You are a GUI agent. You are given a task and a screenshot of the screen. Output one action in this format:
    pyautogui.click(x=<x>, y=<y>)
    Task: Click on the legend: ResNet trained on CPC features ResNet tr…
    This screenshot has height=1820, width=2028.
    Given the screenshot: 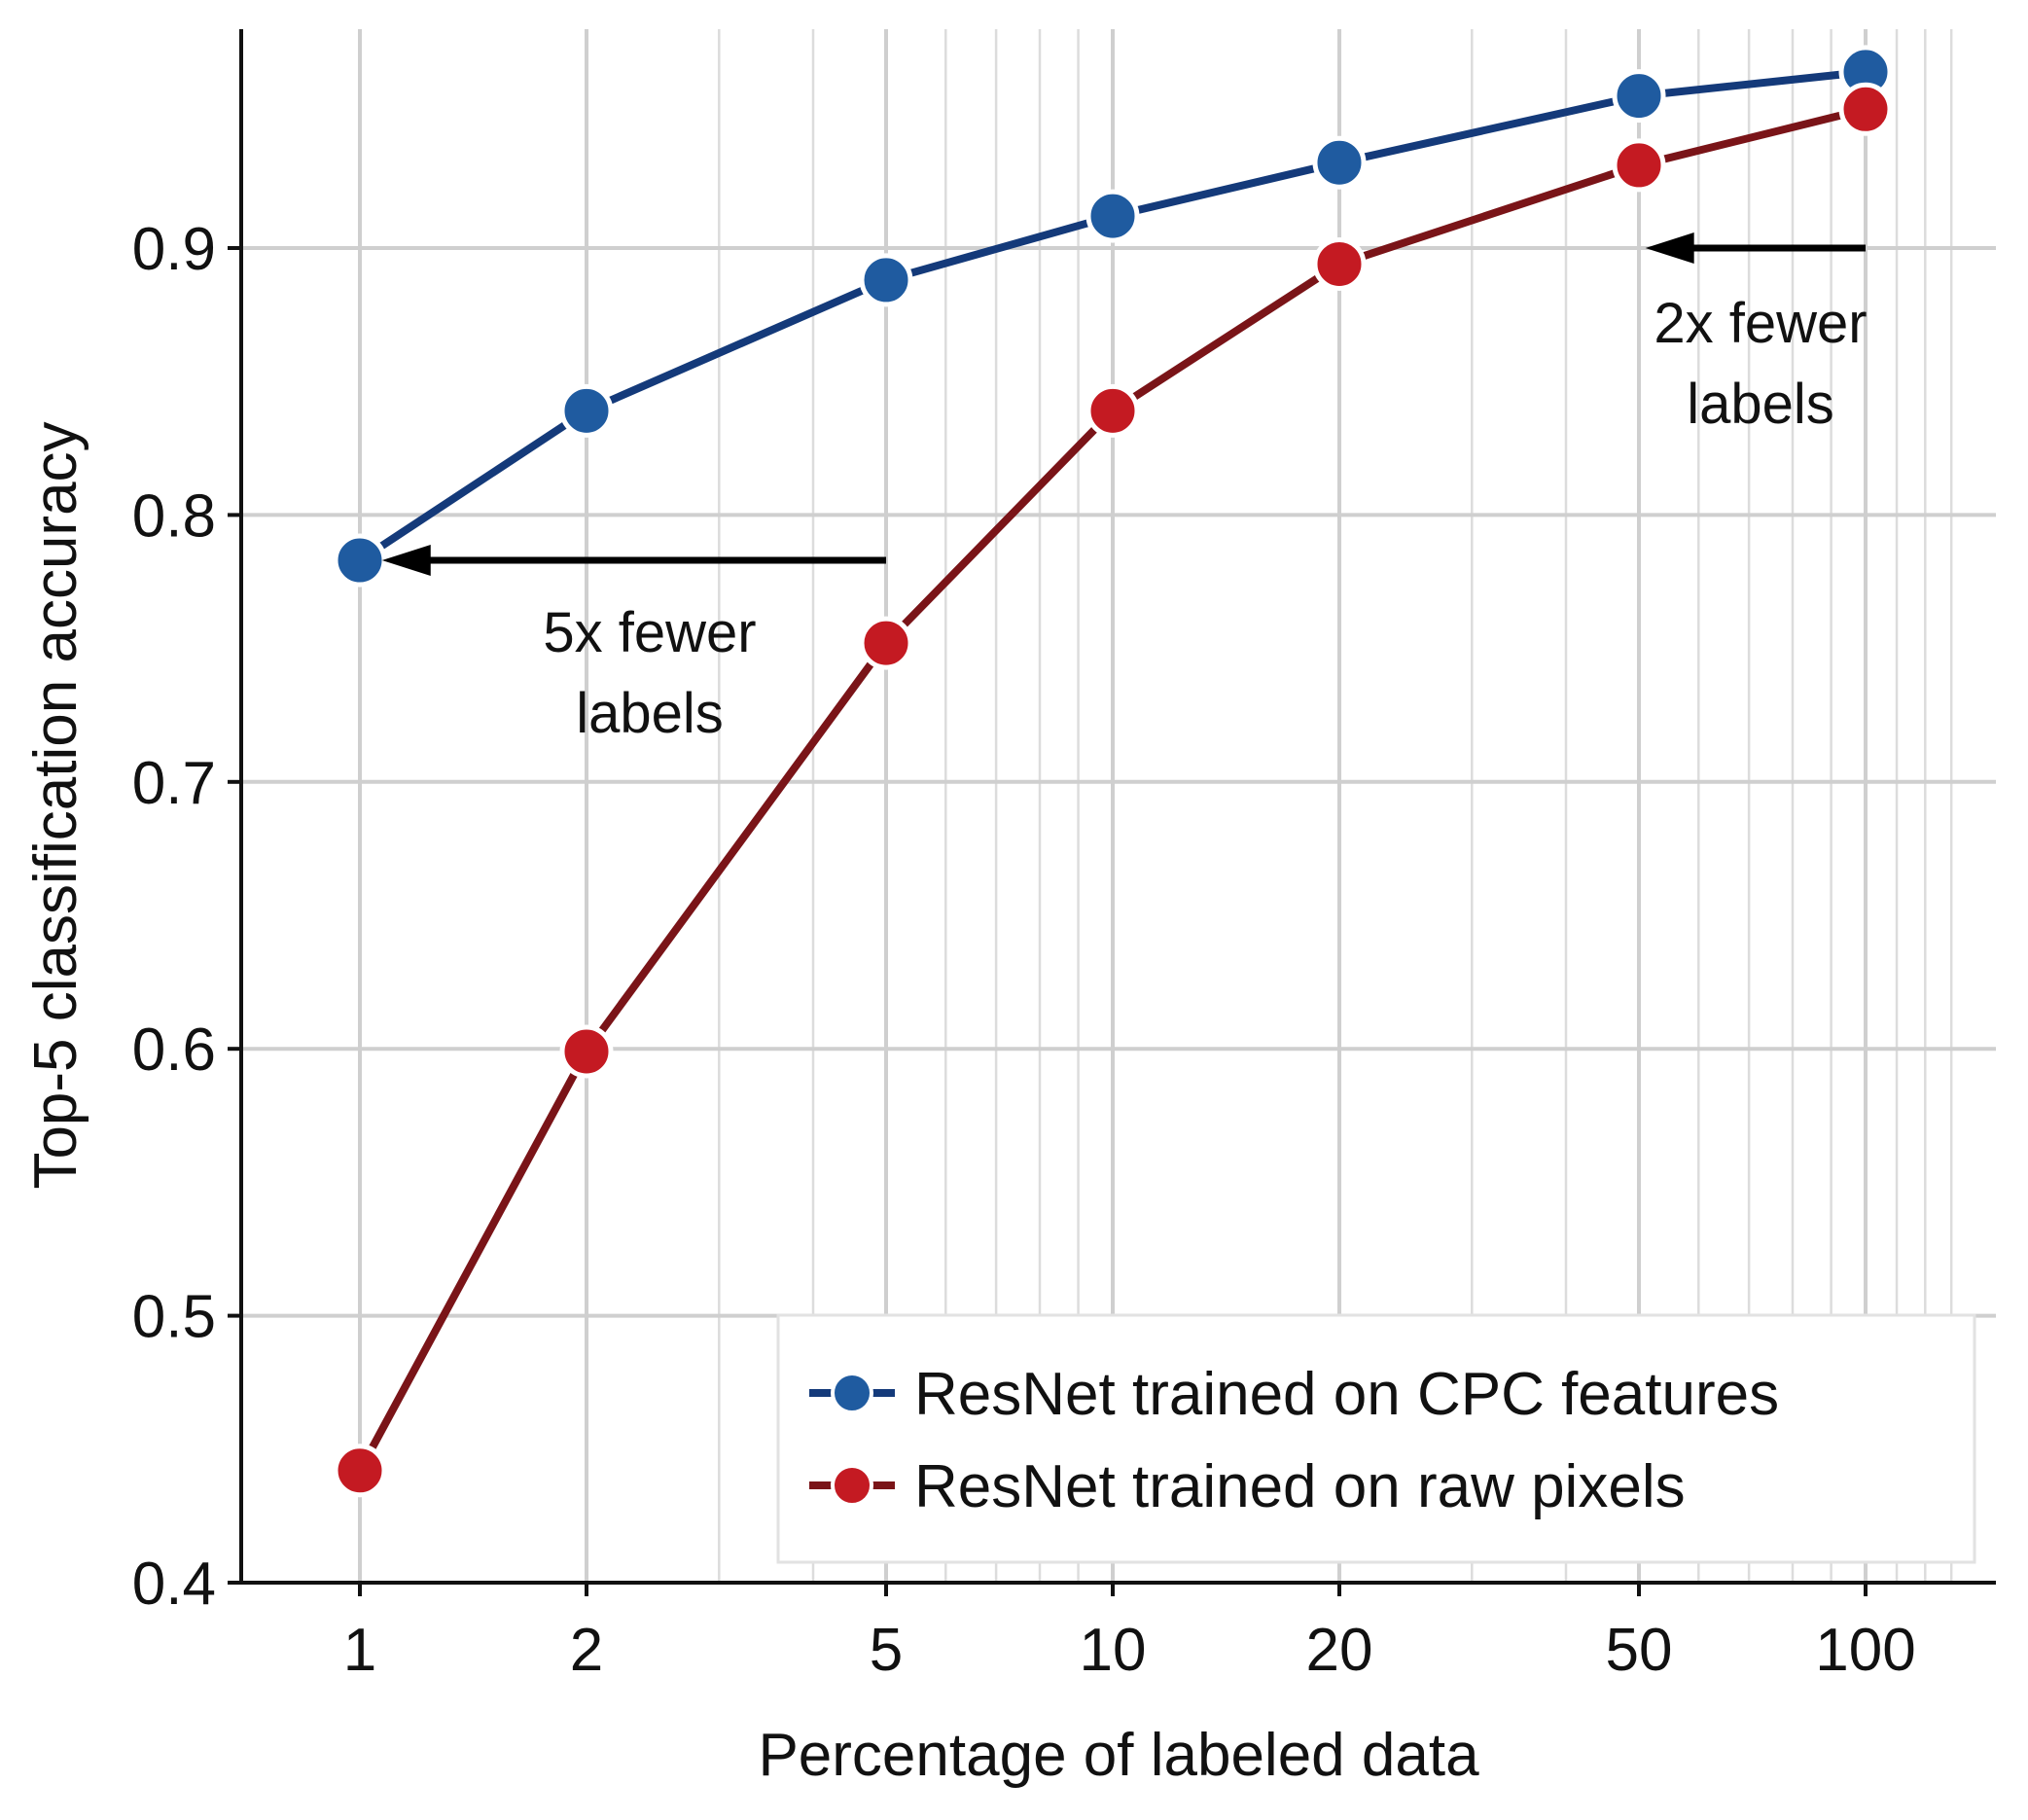 What is the action you would take?
    pyautogui.click(x=1376, y=1438)
    